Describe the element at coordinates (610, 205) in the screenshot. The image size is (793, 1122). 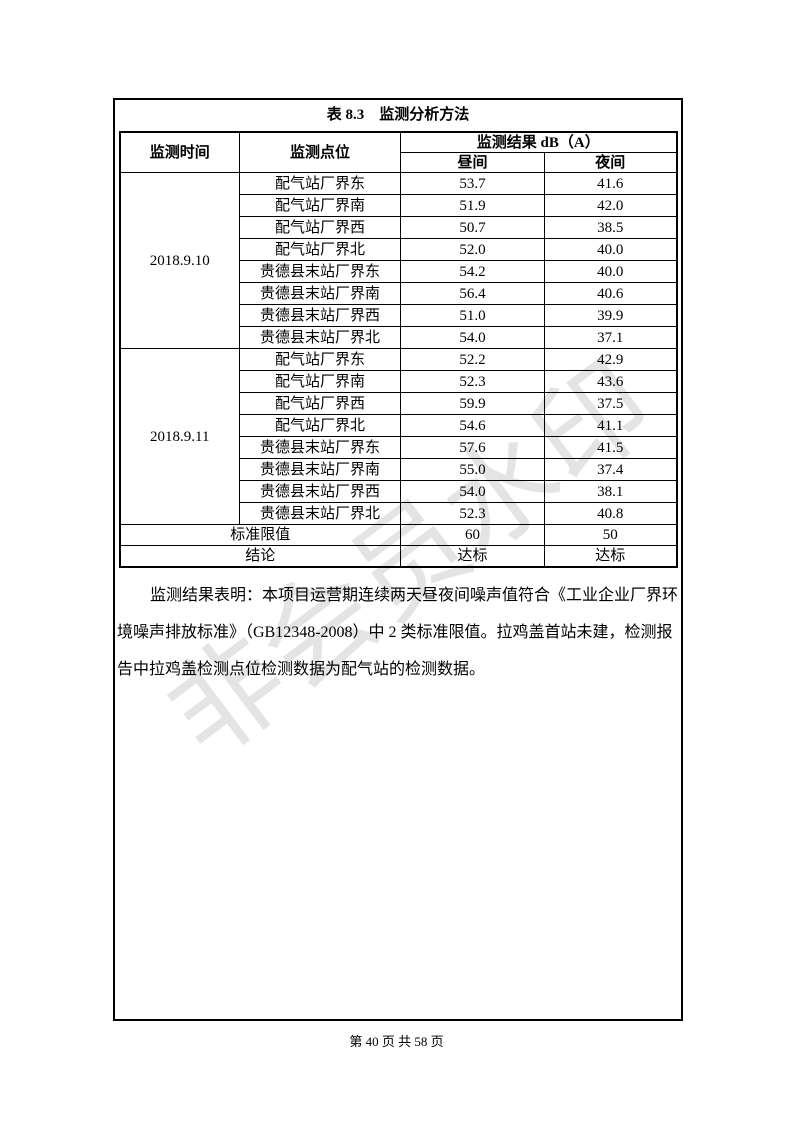
I see `night-value-cell: 42.0` at that location.